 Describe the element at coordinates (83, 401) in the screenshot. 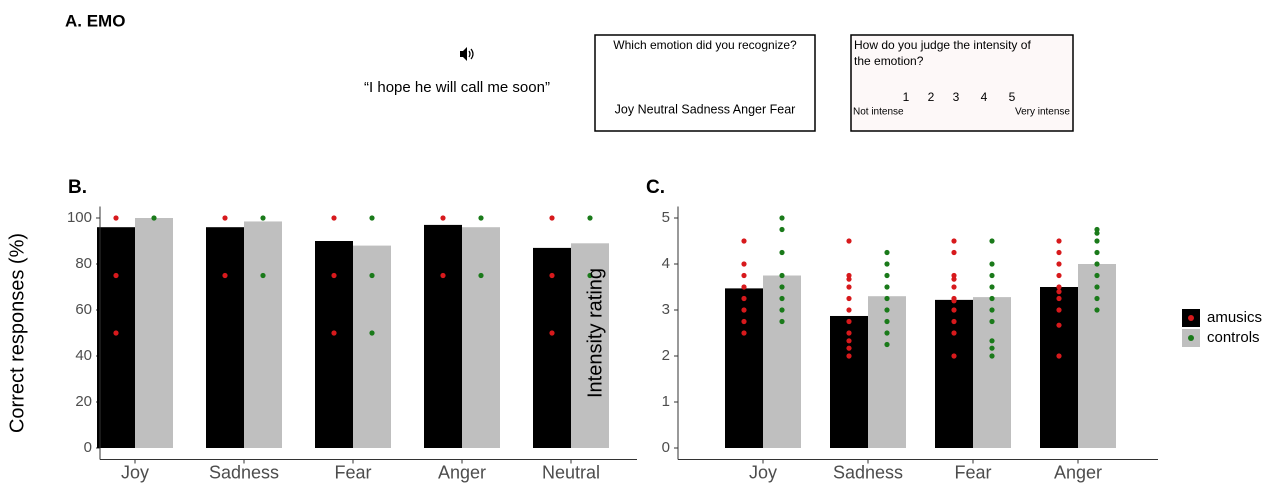

I see `y-tick-label: 20` at that location.